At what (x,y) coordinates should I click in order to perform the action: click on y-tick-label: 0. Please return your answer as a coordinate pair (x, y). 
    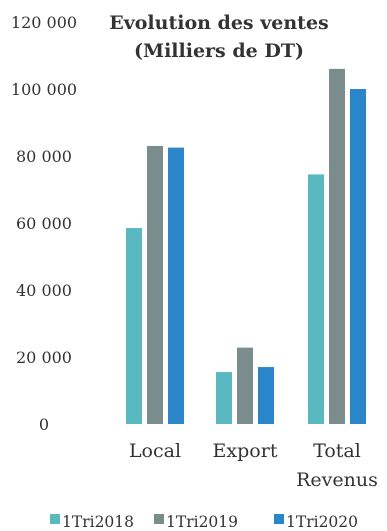
    Looking at the image, I should click on (44, 424).